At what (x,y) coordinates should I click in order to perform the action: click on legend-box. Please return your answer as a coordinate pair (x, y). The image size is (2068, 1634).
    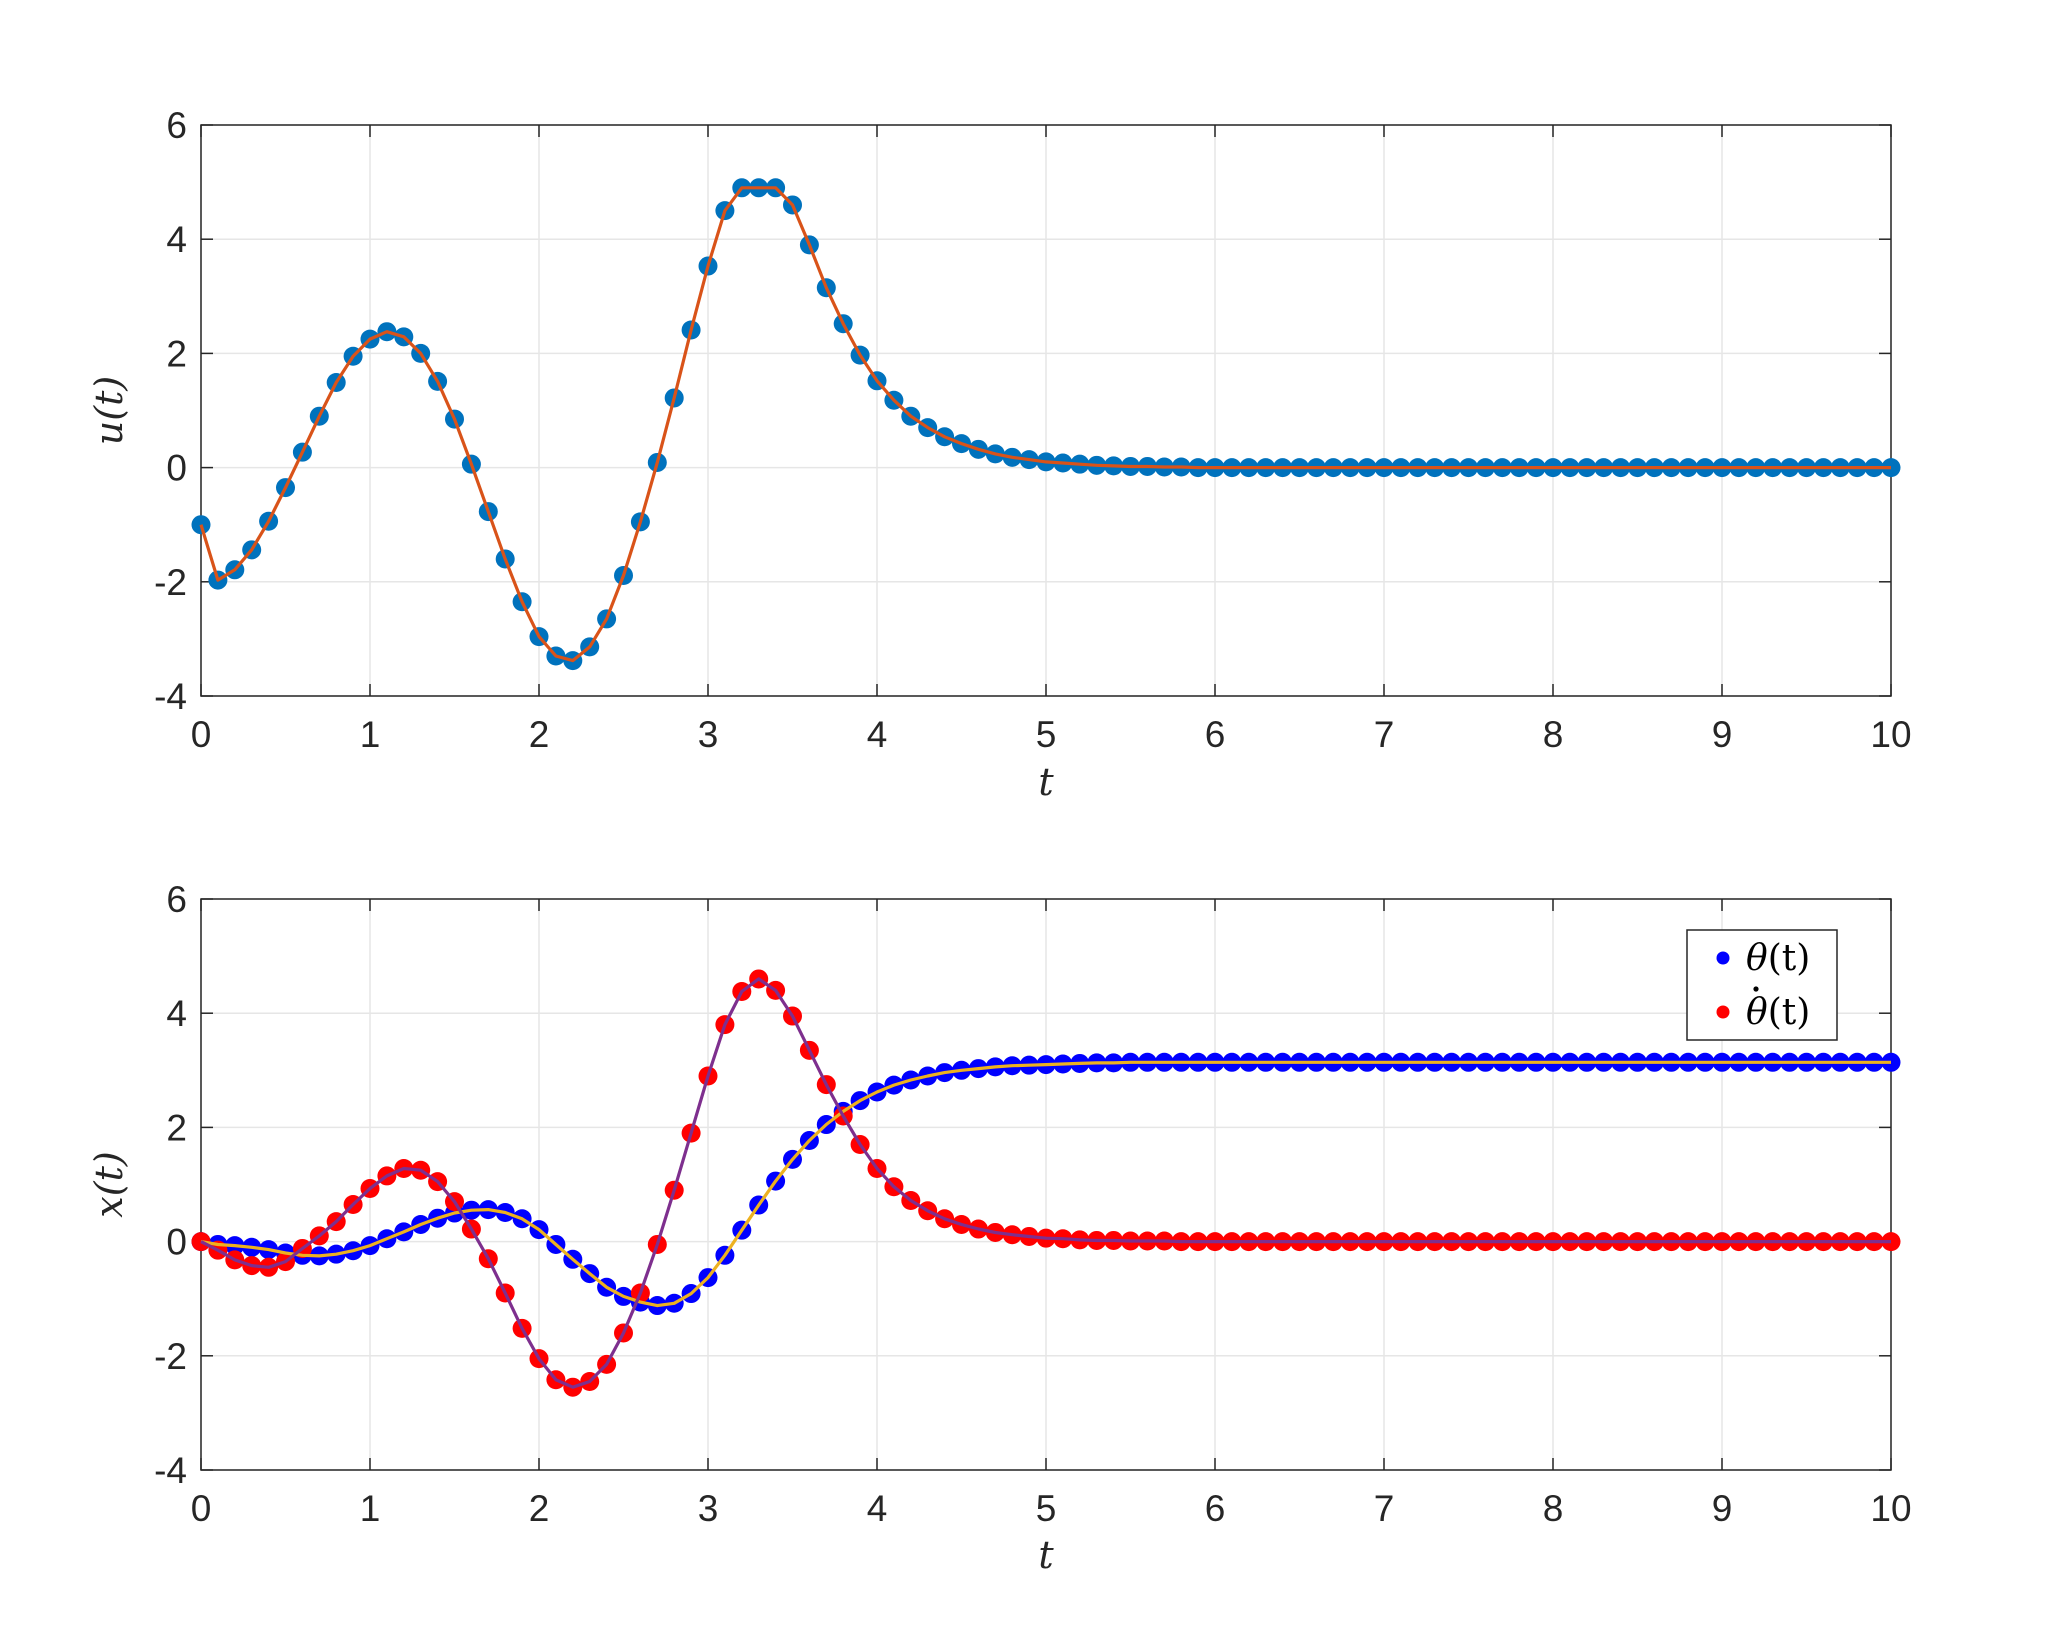
    Looking at the image, I should click on (1762, 985).